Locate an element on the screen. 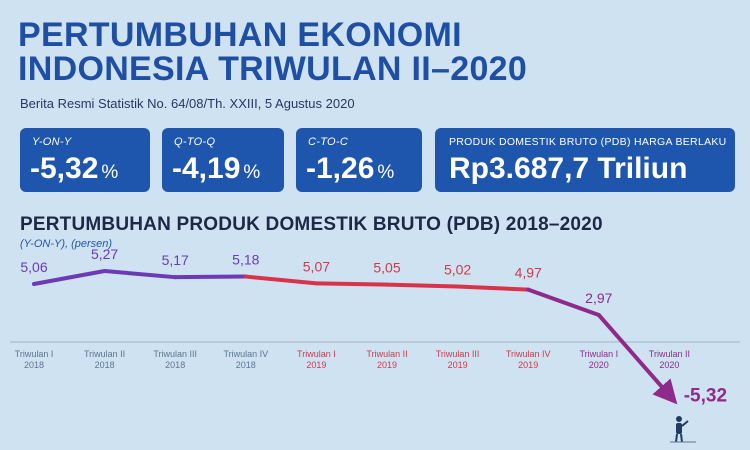 The width and height of the screenshot is (750, 450). tick-label-6: Triwulan II 2019 is located at coordinates (386, 359).